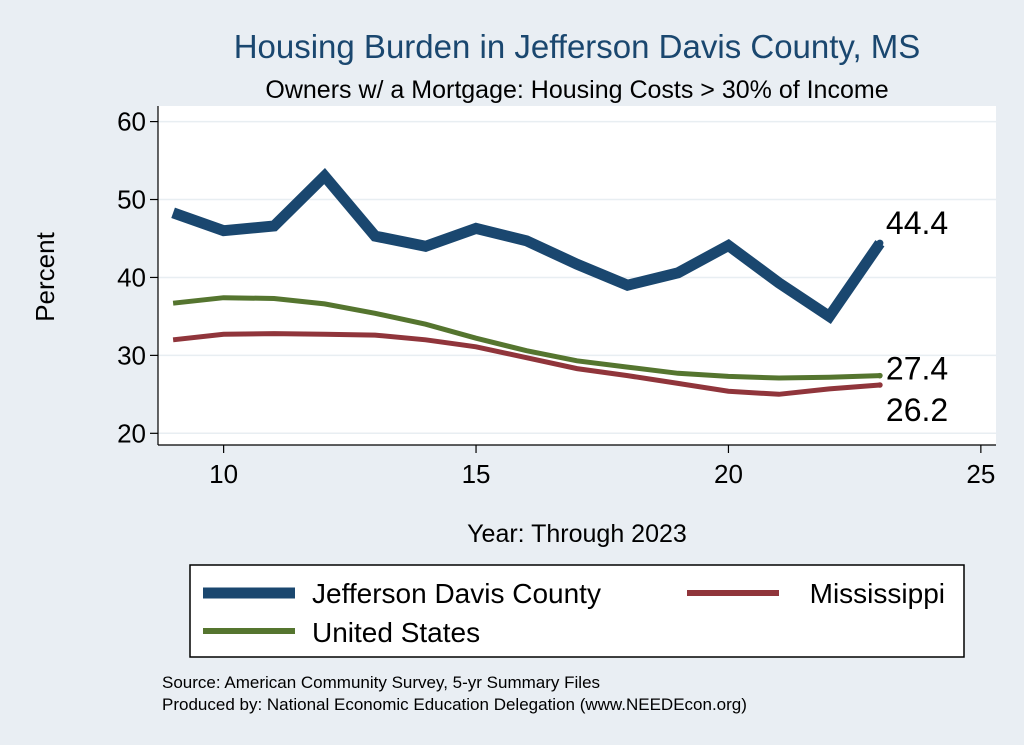 This screenshot has width=1024, height=745. What do you see at coordinates (728, 474) in the screenshot?
I see `x-tick-label: 20` at bounding box center [728, 474].